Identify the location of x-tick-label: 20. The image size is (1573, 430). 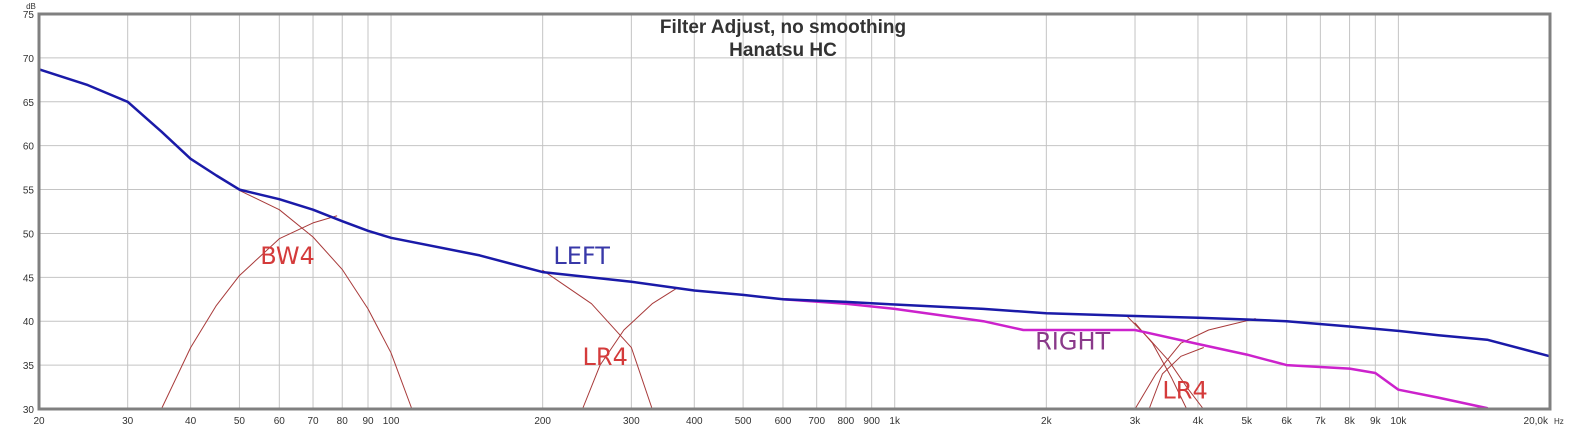
(39, 421).